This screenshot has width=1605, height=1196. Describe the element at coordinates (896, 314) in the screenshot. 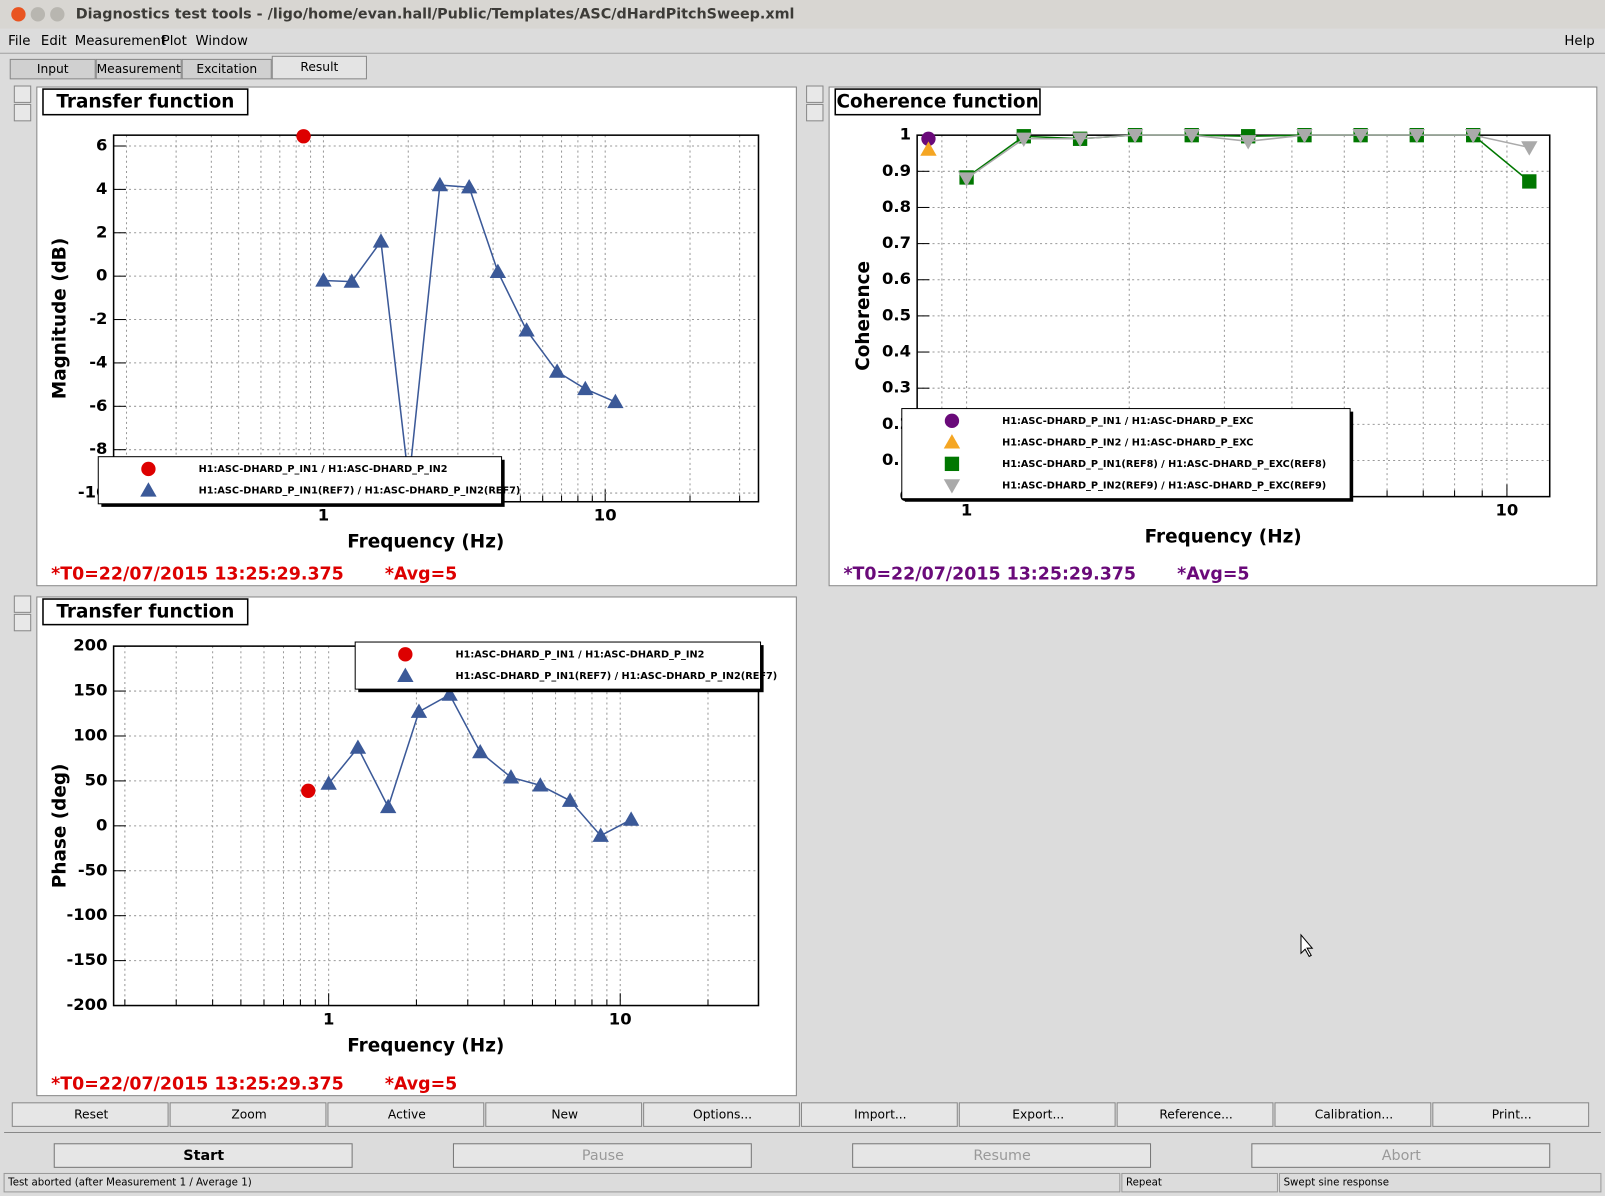

I see `y-tick-label: 0.5` at that location.